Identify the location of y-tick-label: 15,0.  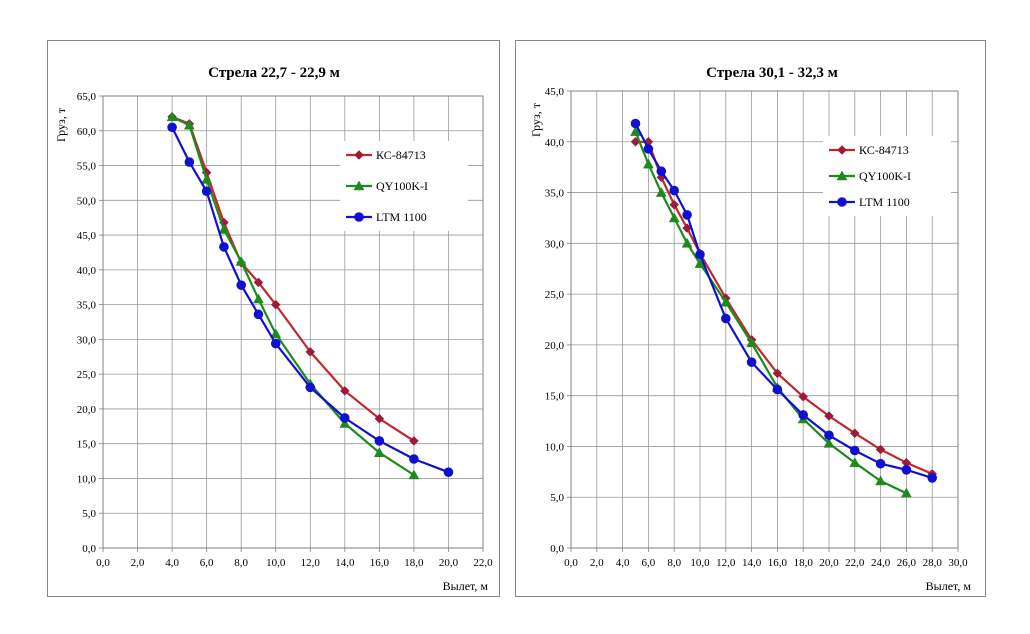
(87, 445).